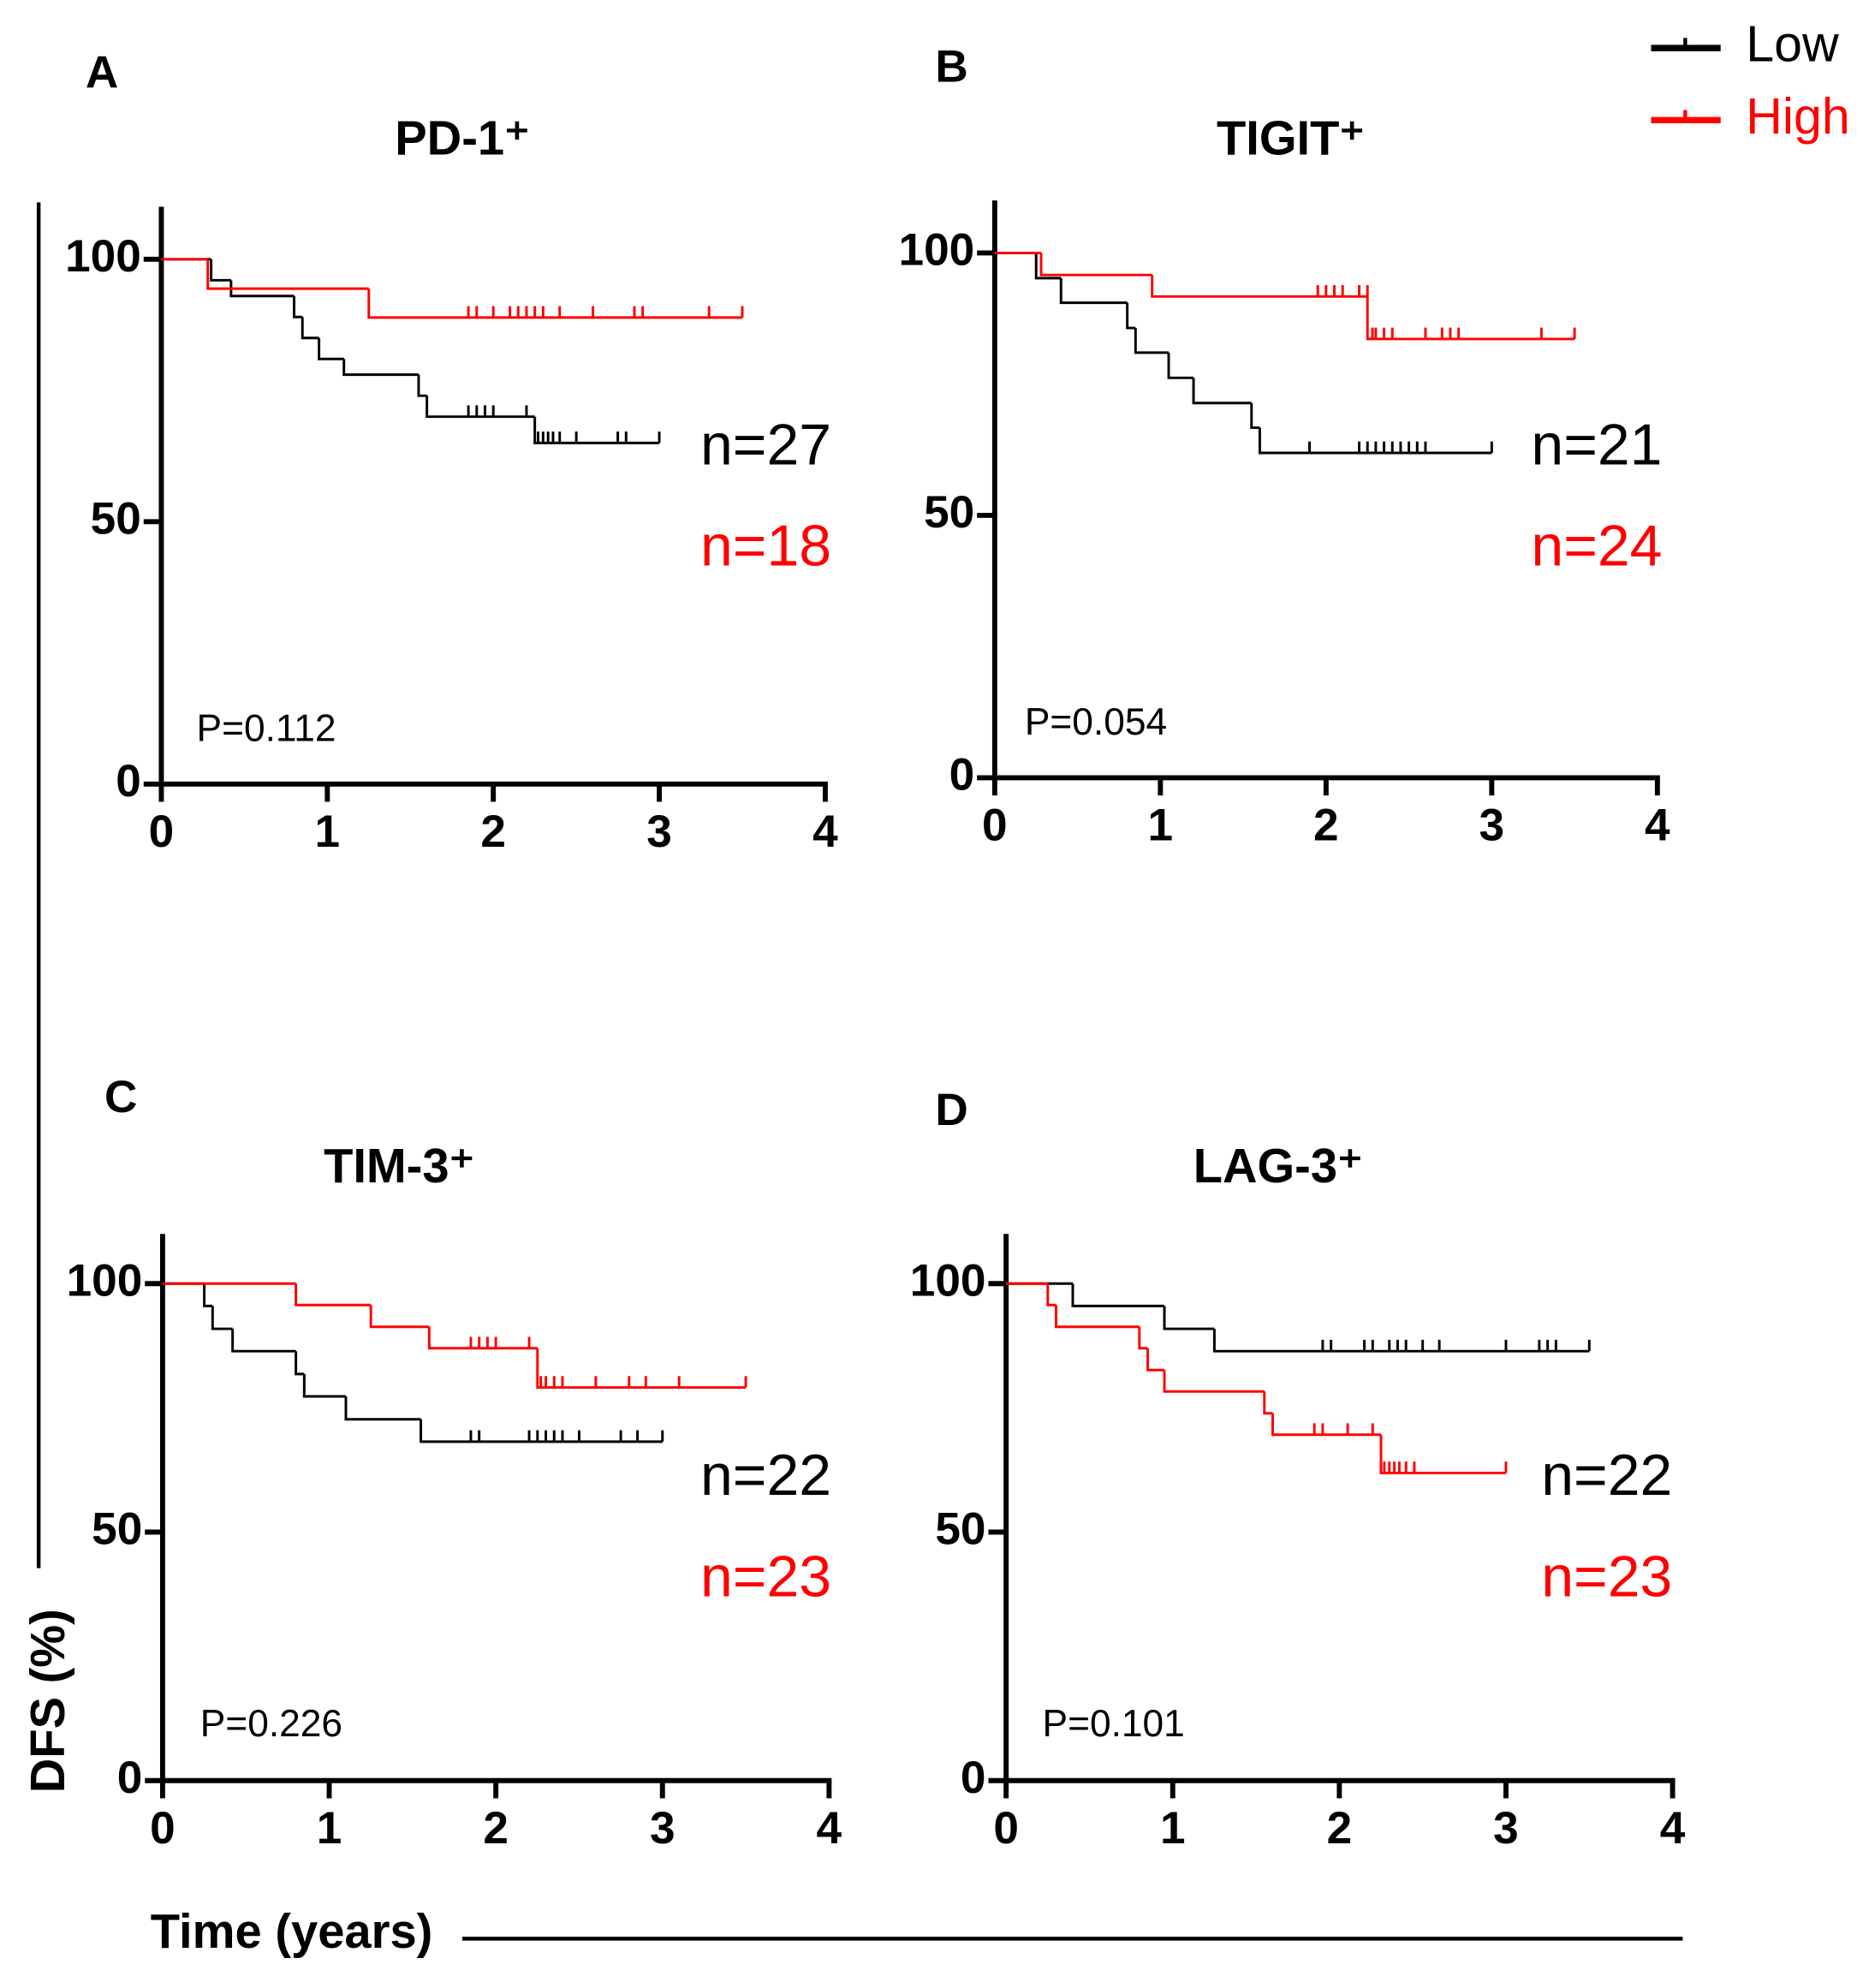 The height and width of the screenshot is (1988, 1863). I want to click on x-axis-label: Time (years), so click(292, 1931).